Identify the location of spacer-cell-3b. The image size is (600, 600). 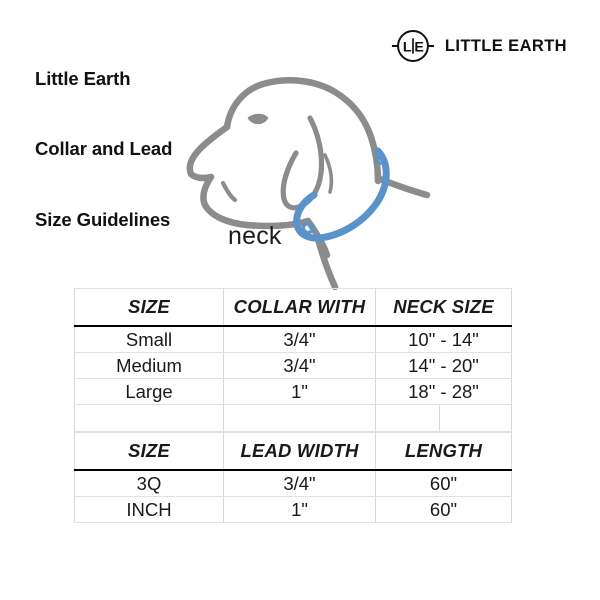
(475, 418).